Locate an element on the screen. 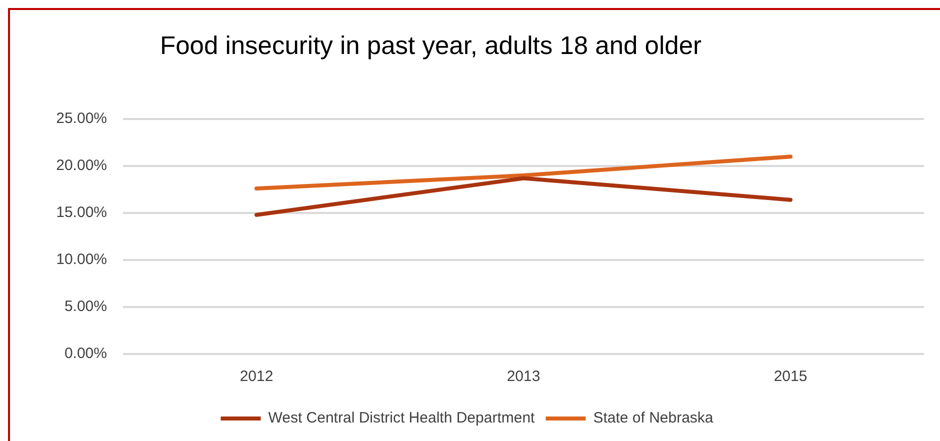  y-tick-label: 0.00% is located at coordinates (85, 353).